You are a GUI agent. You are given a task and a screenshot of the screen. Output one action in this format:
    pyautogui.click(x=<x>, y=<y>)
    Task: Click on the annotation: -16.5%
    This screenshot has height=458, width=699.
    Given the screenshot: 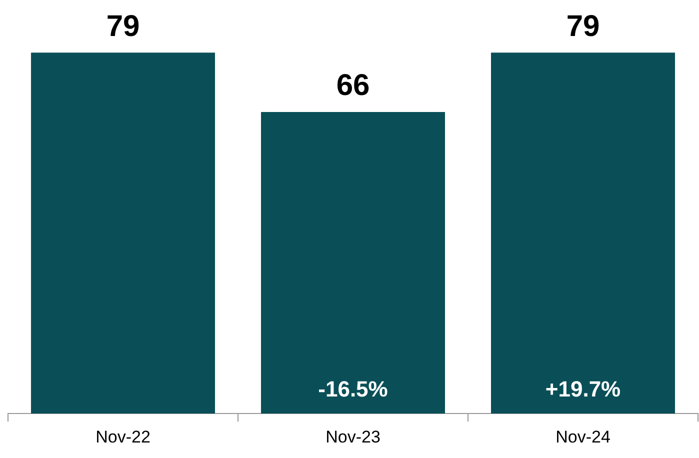 What is the action you would take?
    pyautogui.click(x=353, y=389)
    